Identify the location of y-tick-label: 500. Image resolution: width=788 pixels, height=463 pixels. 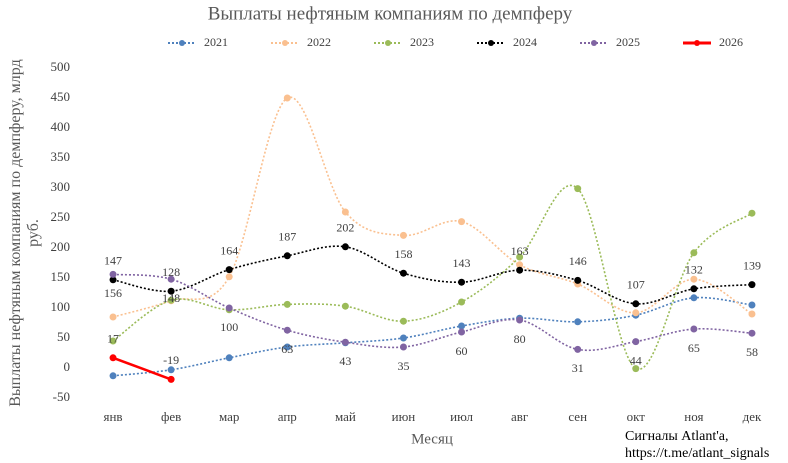
(61, 66).